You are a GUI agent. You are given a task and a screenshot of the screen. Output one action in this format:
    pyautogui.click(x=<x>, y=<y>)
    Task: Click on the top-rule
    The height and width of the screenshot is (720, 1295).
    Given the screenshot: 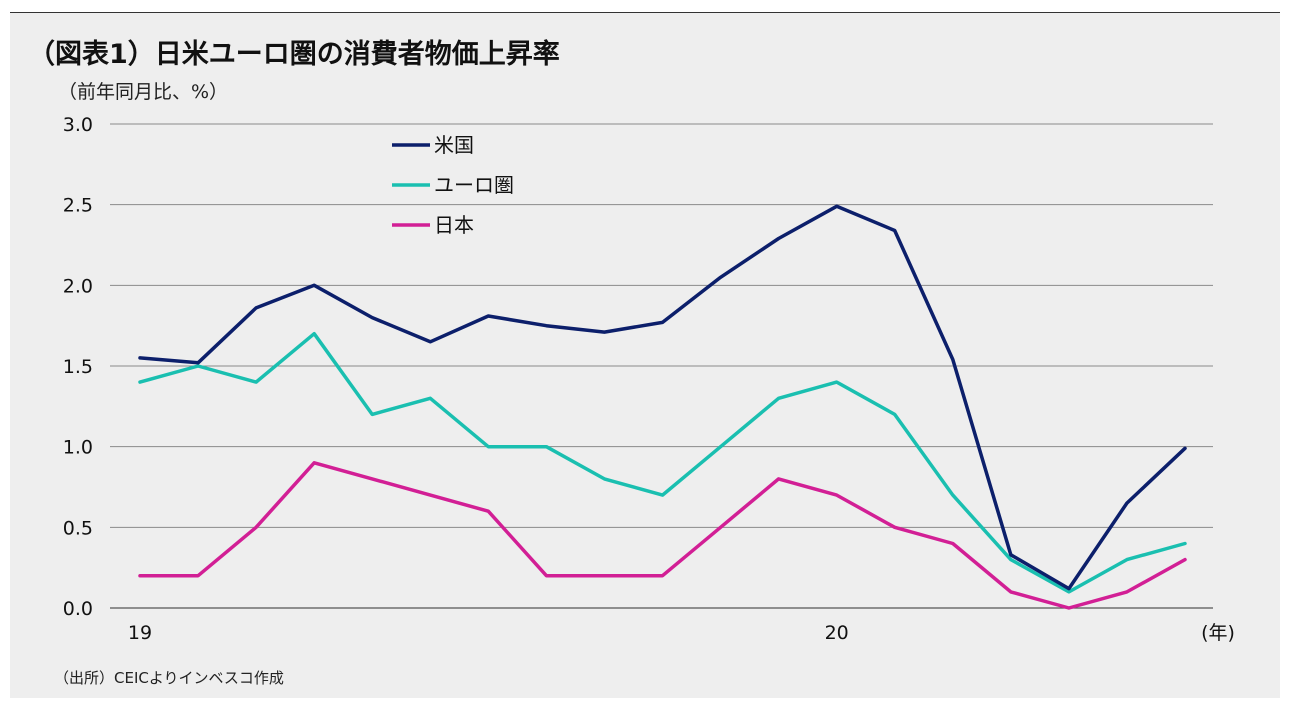 What is the action you would take?
    pyautogui.click(x=645, y=12)
    